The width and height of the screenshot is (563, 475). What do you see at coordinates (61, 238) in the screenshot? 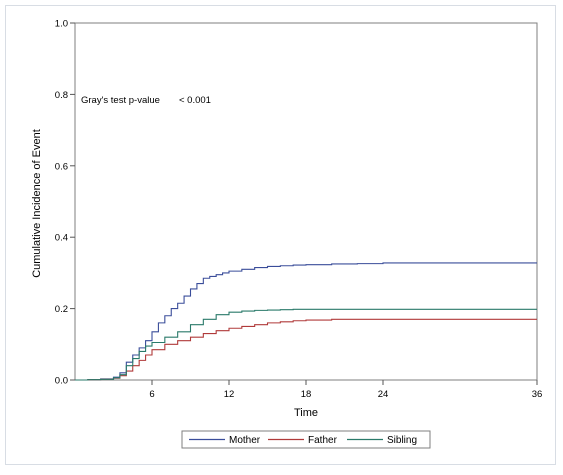
I see `y-tick-label: 0.4` at bounding box center [61, 238].